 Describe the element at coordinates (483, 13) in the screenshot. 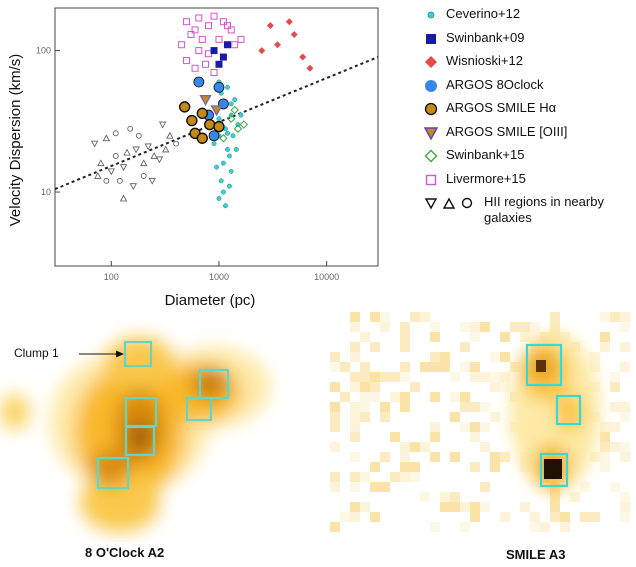

I see `legend-label: Ceverino+12` at that location.